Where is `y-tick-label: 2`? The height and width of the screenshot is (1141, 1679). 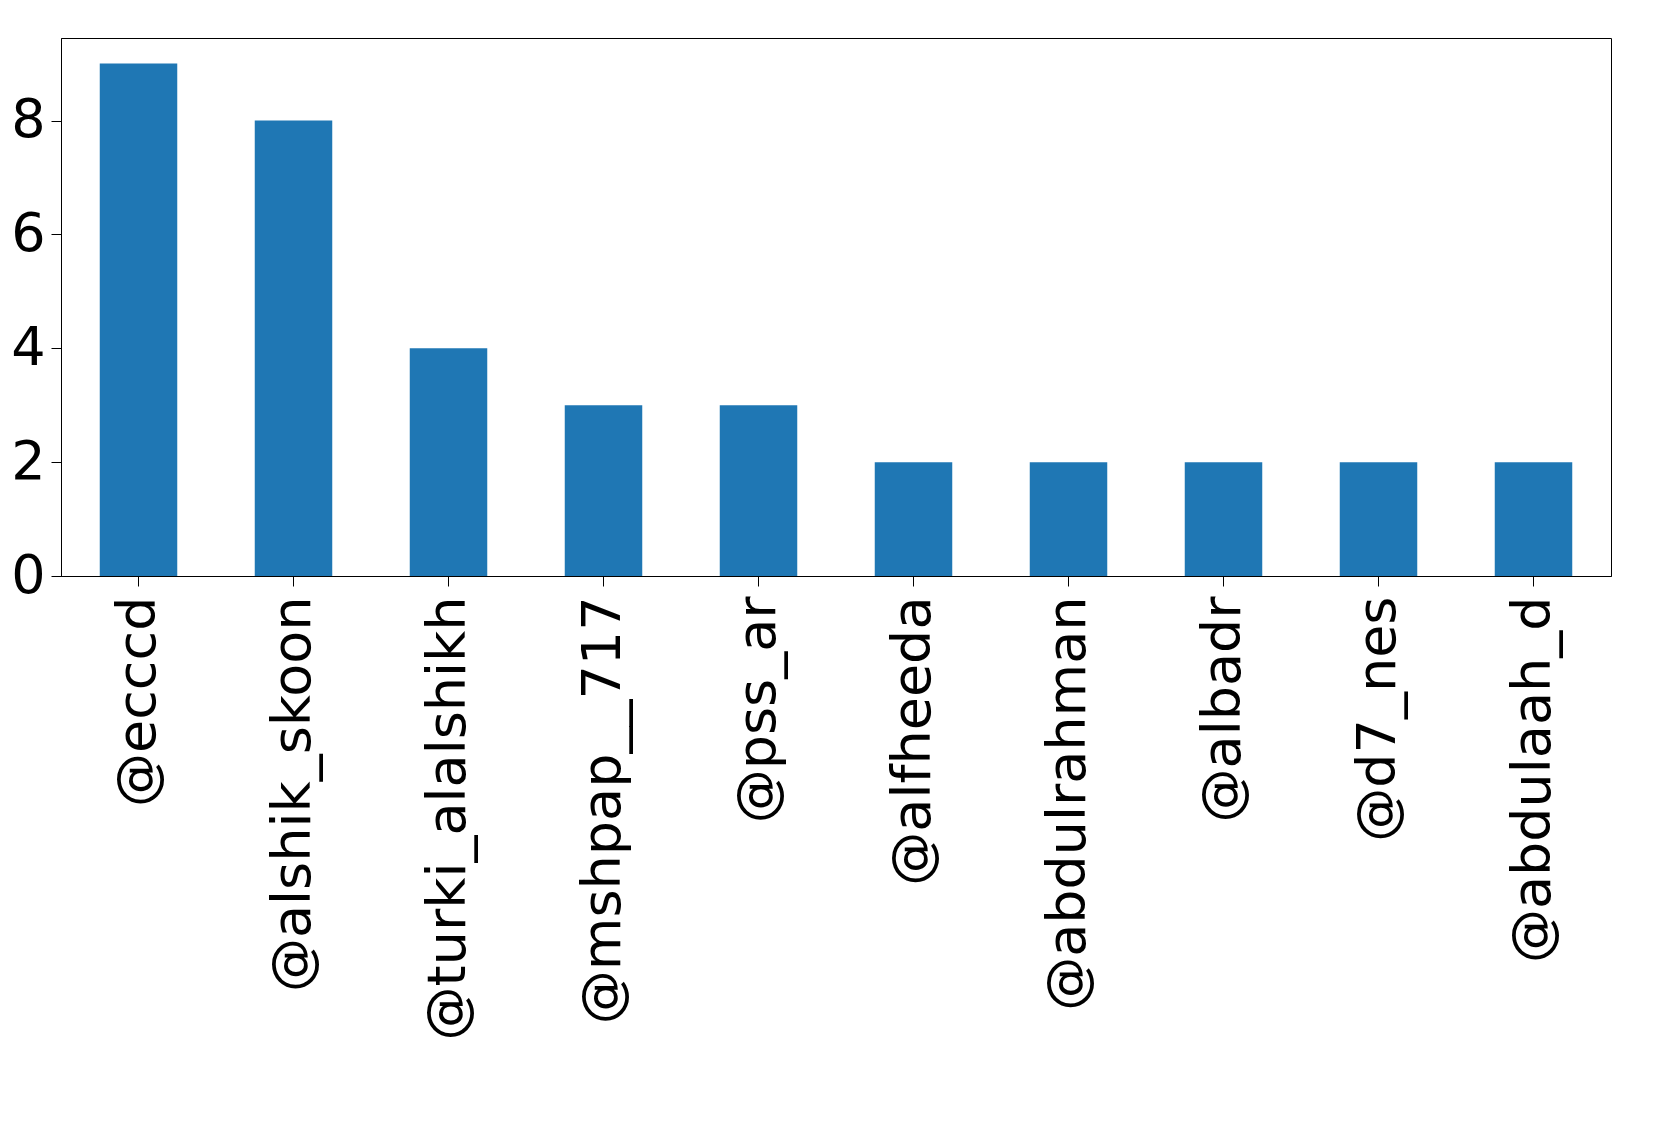
y-tick-label: 2 is located at coordinates (28, 460).